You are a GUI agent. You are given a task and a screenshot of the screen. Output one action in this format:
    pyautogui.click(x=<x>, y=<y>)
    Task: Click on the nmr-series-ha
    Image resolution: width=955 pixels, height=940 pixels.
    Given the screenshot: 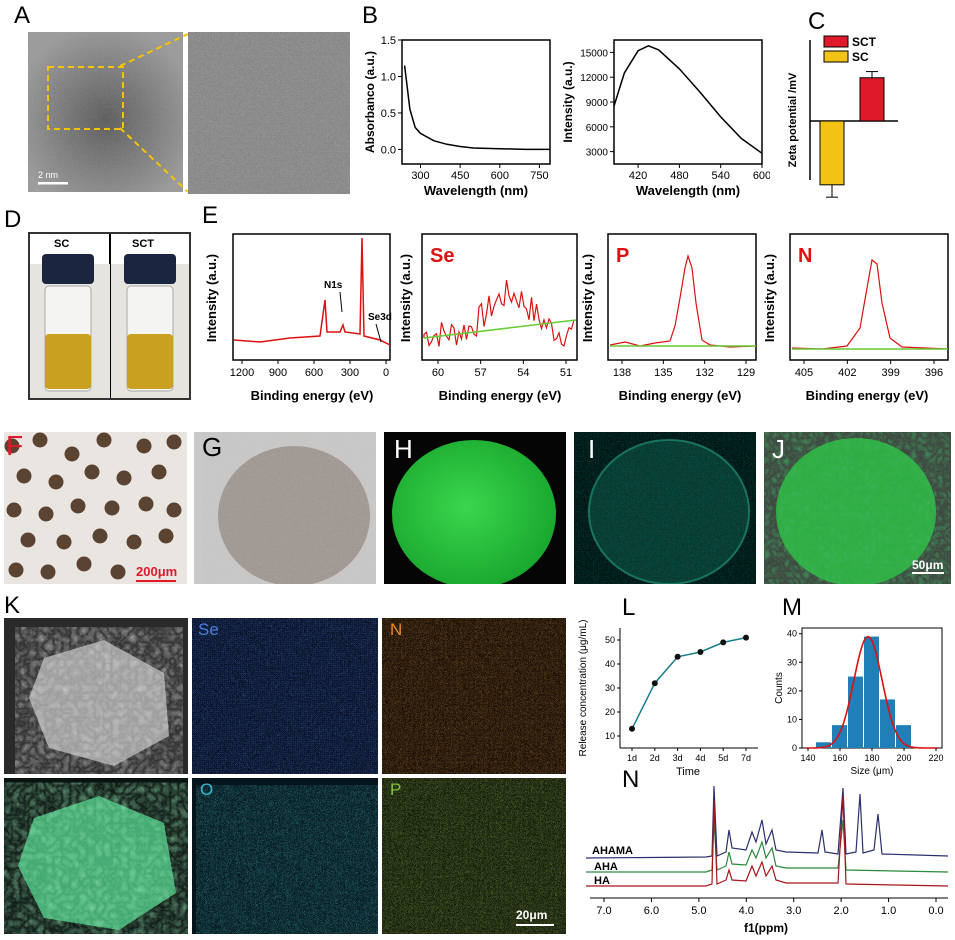 What is the action you would take?
    pyautogui.click(x=767, y=841)
    